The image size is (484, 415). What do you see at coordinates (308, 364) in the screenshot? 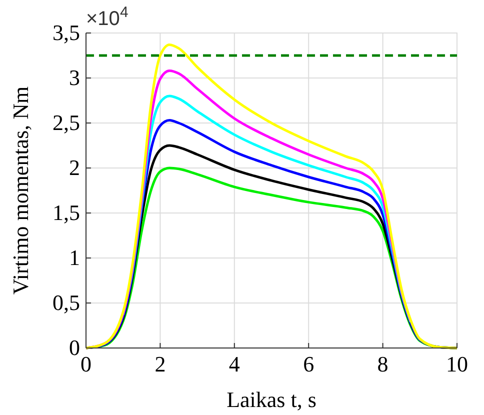
I see `x-tick-label: 6` at bounding box center [308, 364].